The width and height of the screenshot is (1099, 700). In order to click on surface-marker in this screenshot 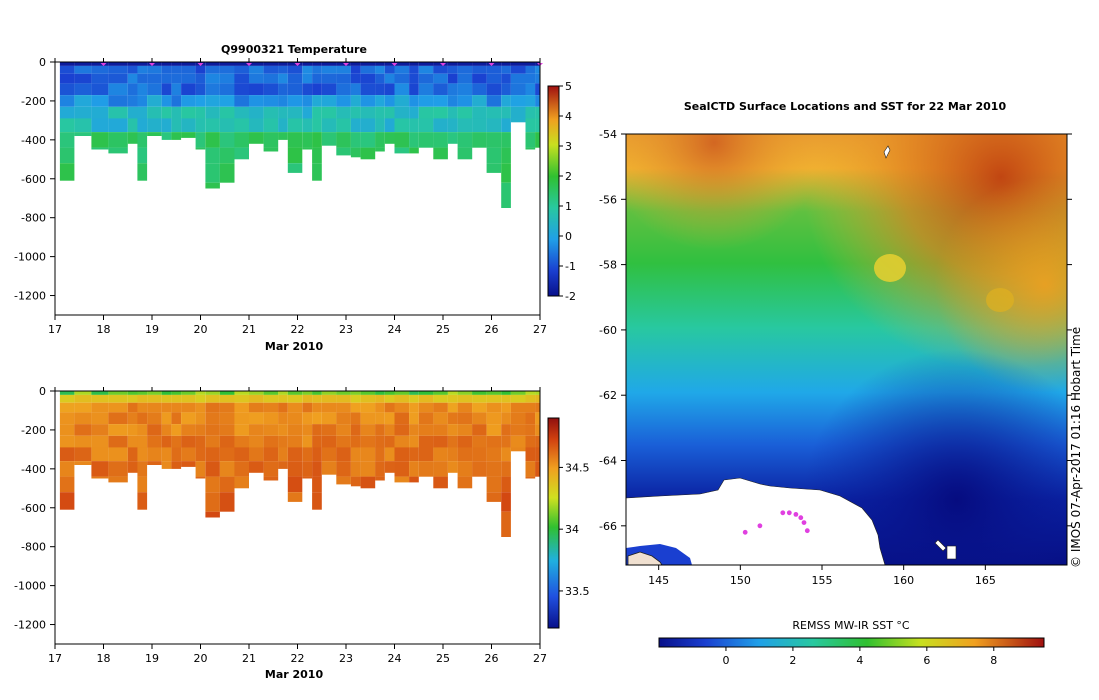, I will do `click(200, 64)`.